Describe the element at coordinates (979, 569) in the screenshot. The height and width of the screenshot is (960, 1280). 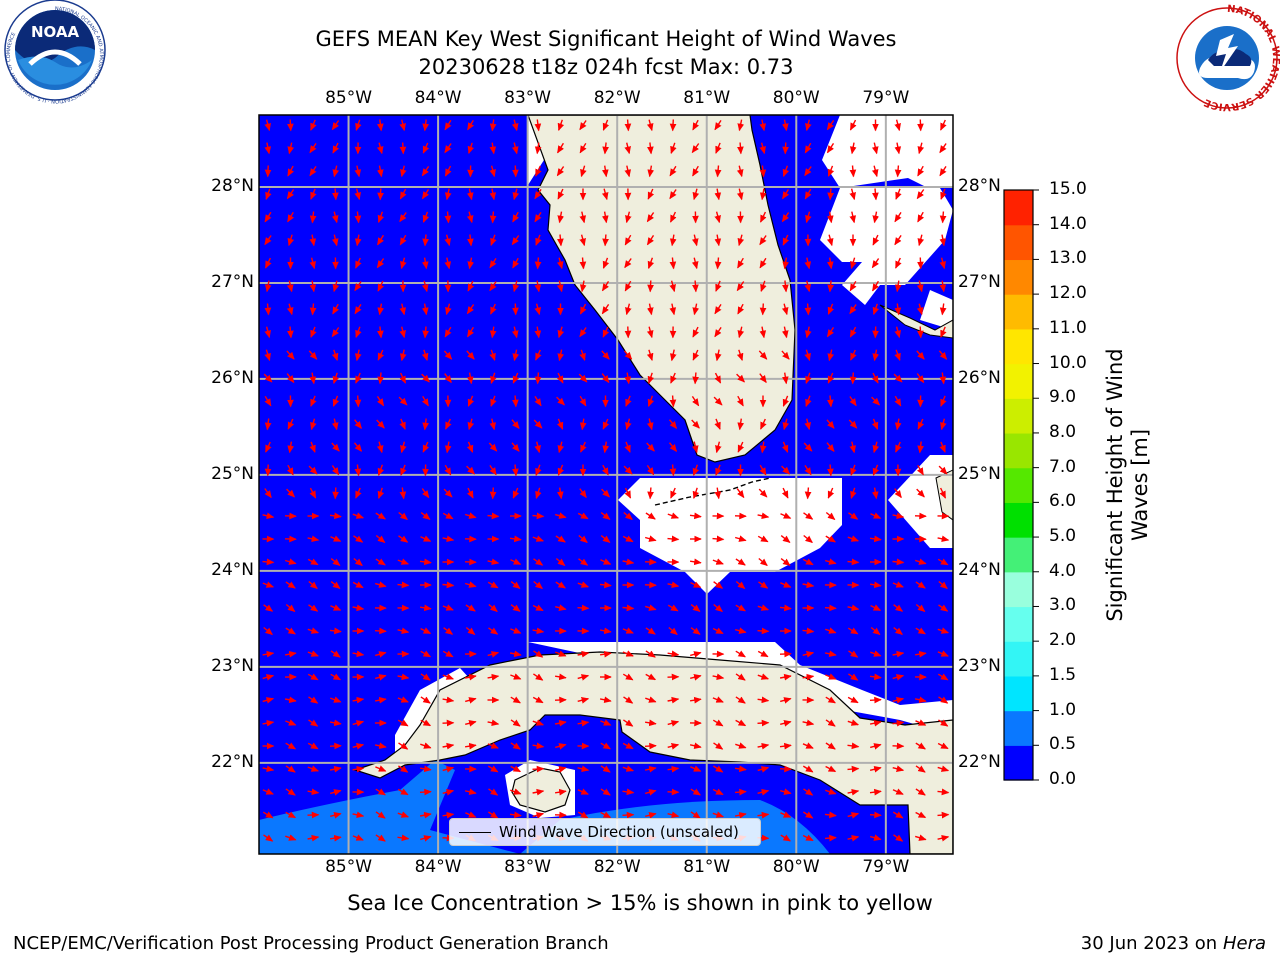
I see `lat-tick-right: 24°N` at that location.